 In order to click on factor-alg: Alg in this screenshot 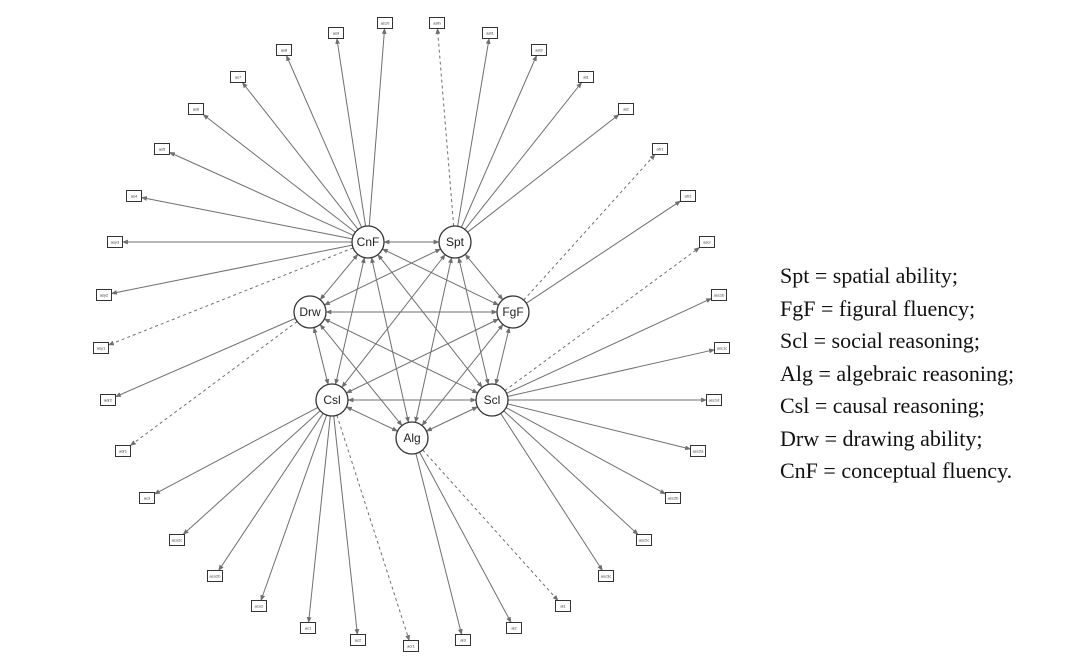, I will do `click(412, 438)`.